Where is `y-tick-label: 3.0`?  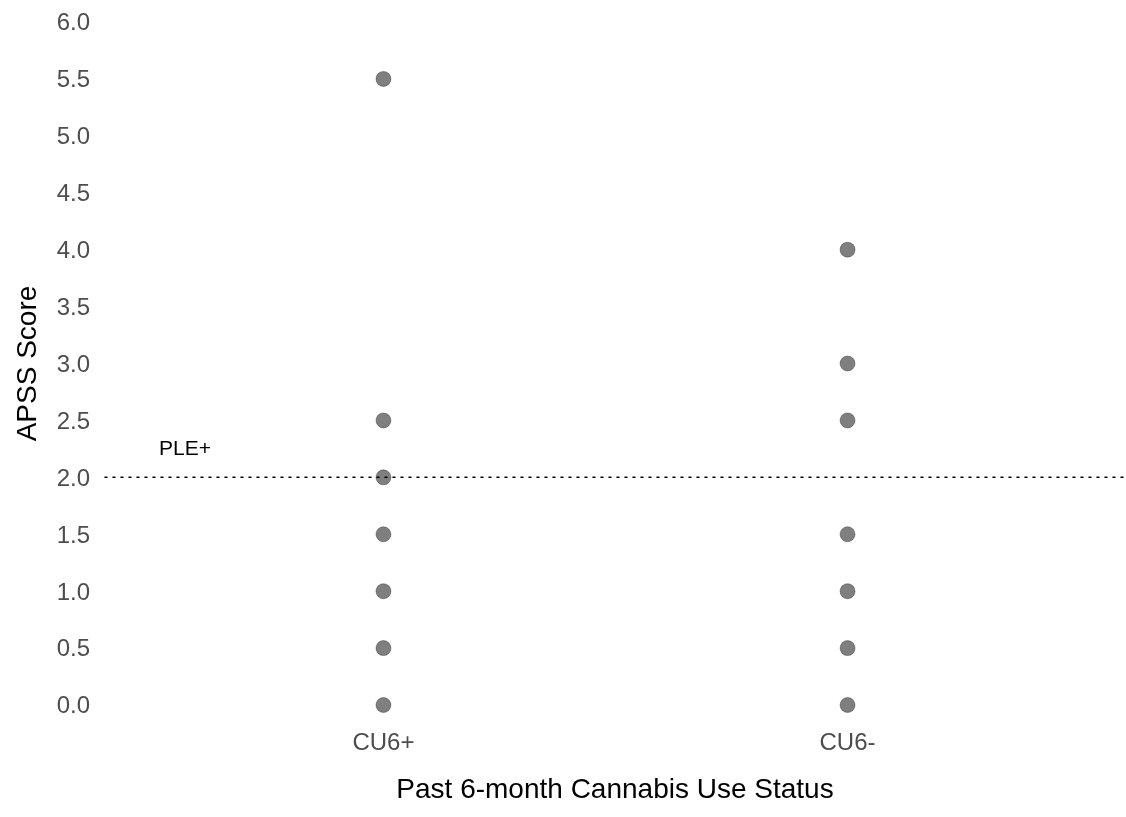 y-tick-label: 3.0 is located at coordinates (73, 363).